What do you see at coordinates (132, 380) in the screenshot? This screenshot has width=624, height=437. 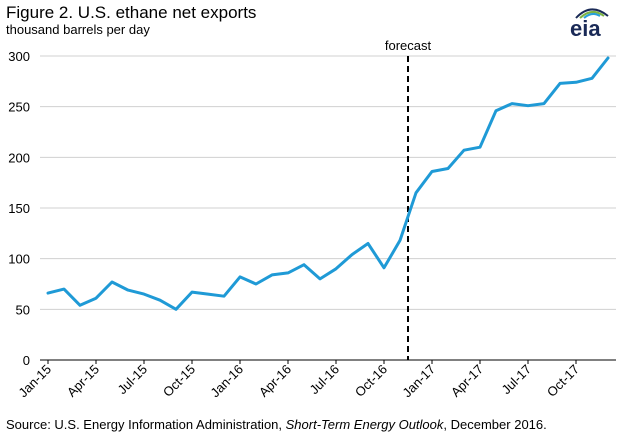 I see `x-tick-label: Jul-15` at bounding box center [132, 380].